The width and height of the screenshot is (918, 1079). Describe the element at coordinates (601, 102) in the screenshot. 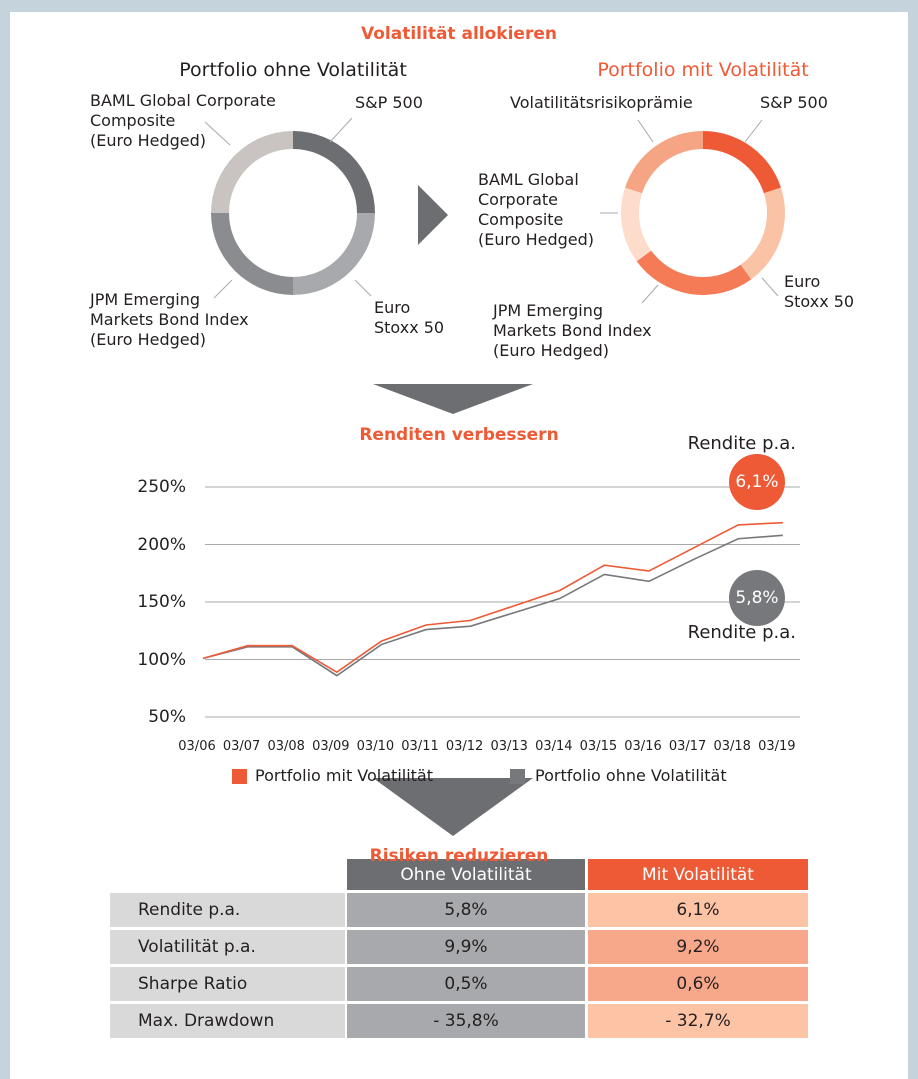

I see `segment-label: Volatilitätsrisikoprämie` at that location.